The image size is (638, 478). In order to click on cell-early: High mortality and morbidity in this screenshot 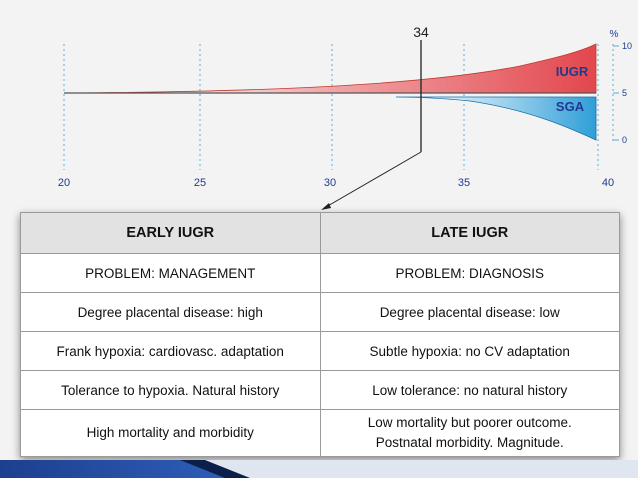, I will do `click(170, 433)`.